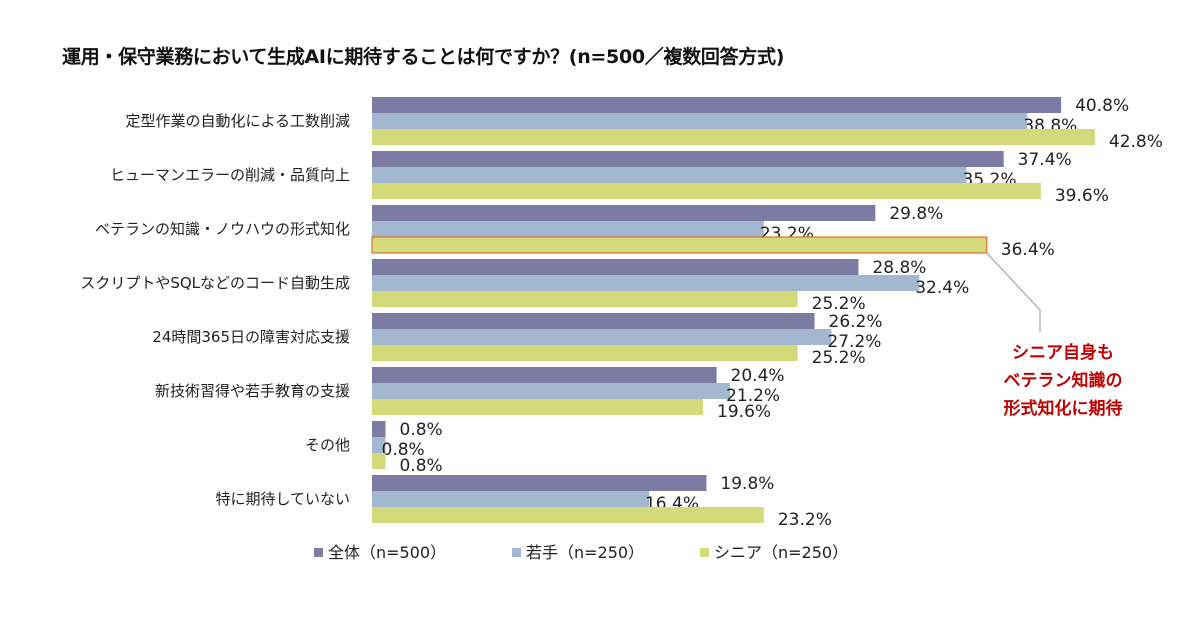  Describe the element at coordinates (1045, 160) in the screenshot. I see `data-label: 37.4%` at that location.